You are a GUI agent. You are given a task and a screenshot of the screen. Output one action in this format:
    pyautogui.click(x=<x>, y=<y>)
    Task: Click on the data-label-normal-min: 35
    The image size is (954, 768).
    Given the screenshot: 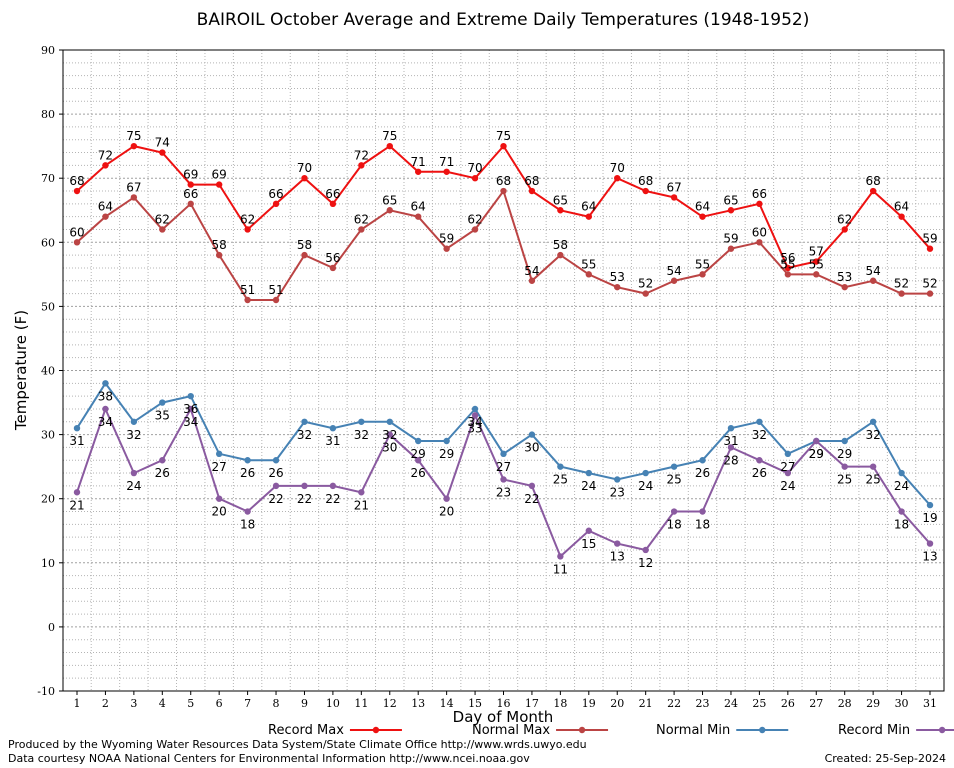 What is the action you would take?
    pyautogui.click(x=162, y=416)
    